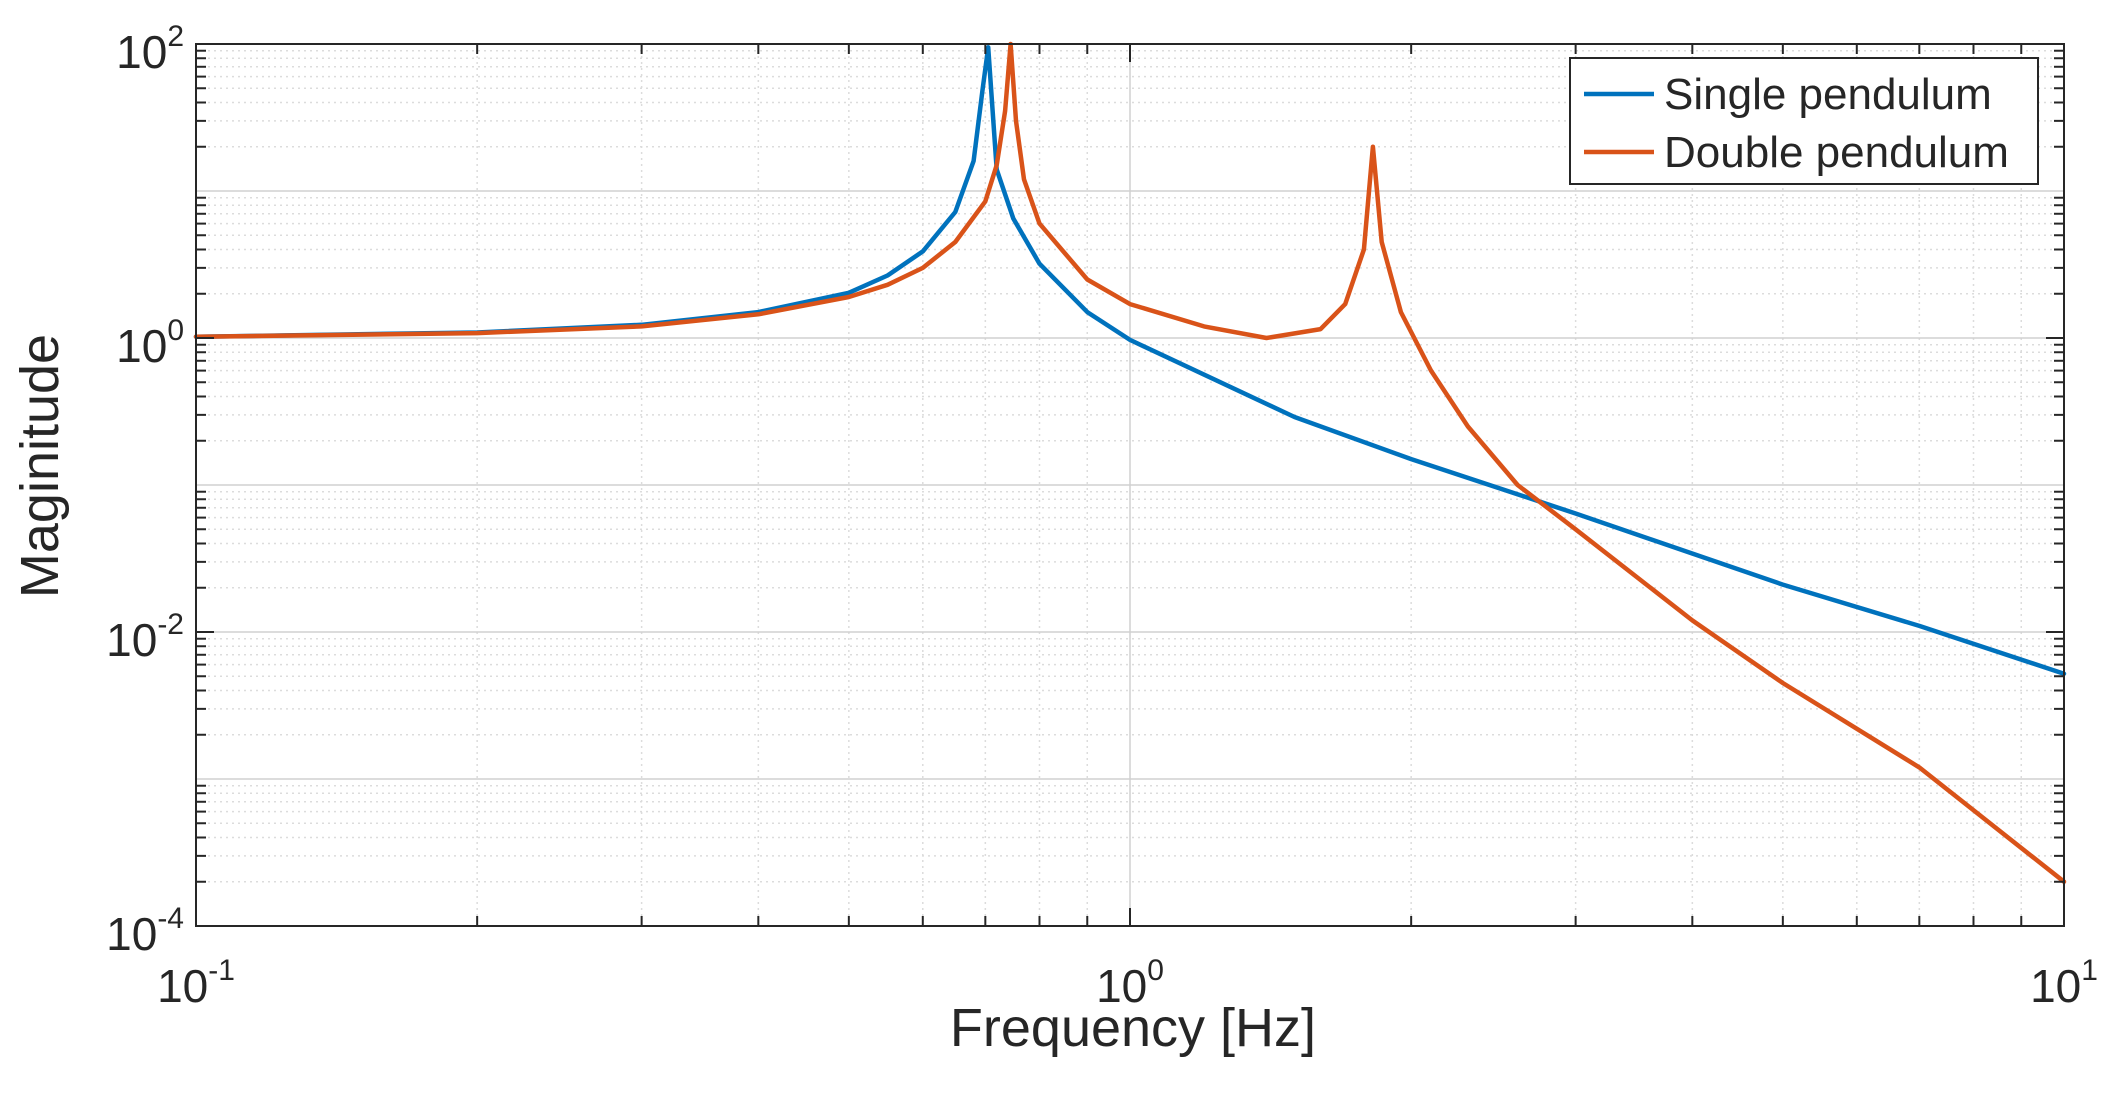 This screenshot has width=2111, height=1116. I want to click on x-tick-label: 10⁰, so click(1130, 983).